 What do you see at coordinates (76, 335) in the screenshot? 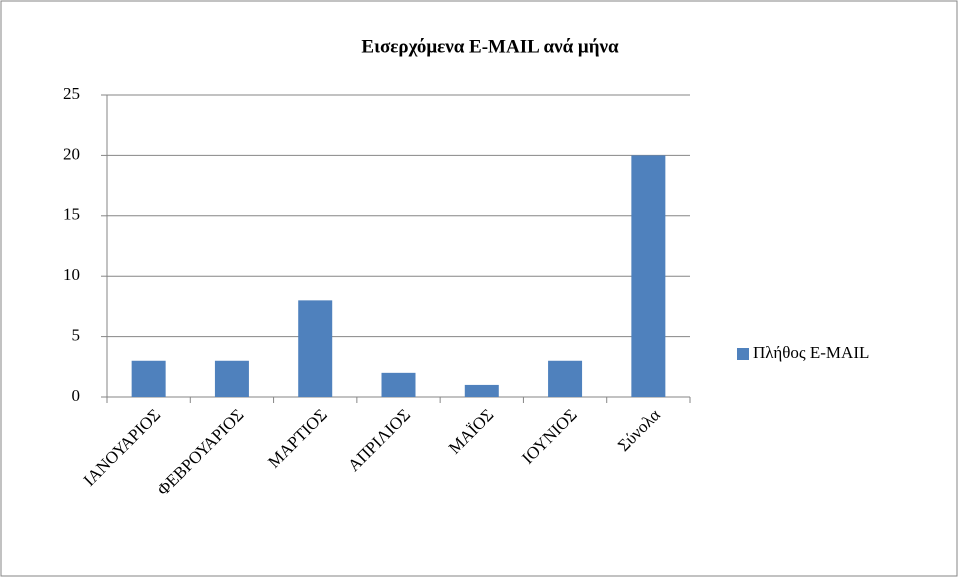
I see `y-tick-label: 5` at bounding box center [76, 335].